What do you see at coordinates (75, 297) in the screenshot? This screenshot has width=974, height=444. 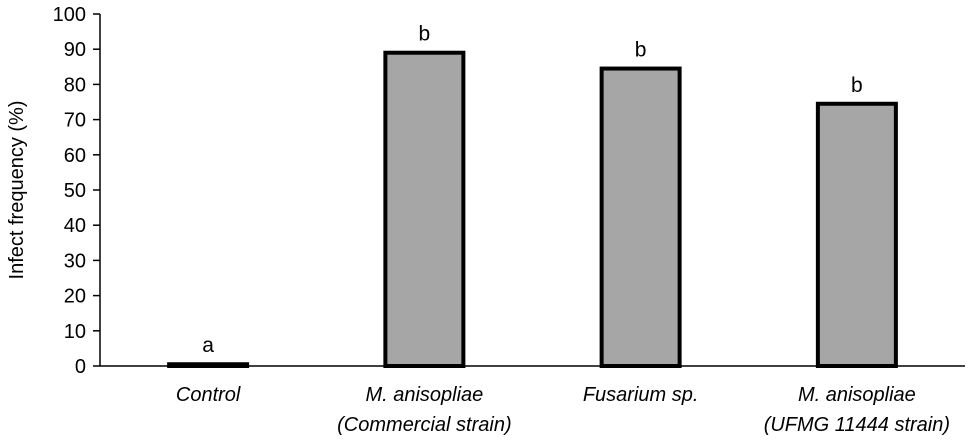 I see `y-tick-label: 20` at bounding box center [75, 297].